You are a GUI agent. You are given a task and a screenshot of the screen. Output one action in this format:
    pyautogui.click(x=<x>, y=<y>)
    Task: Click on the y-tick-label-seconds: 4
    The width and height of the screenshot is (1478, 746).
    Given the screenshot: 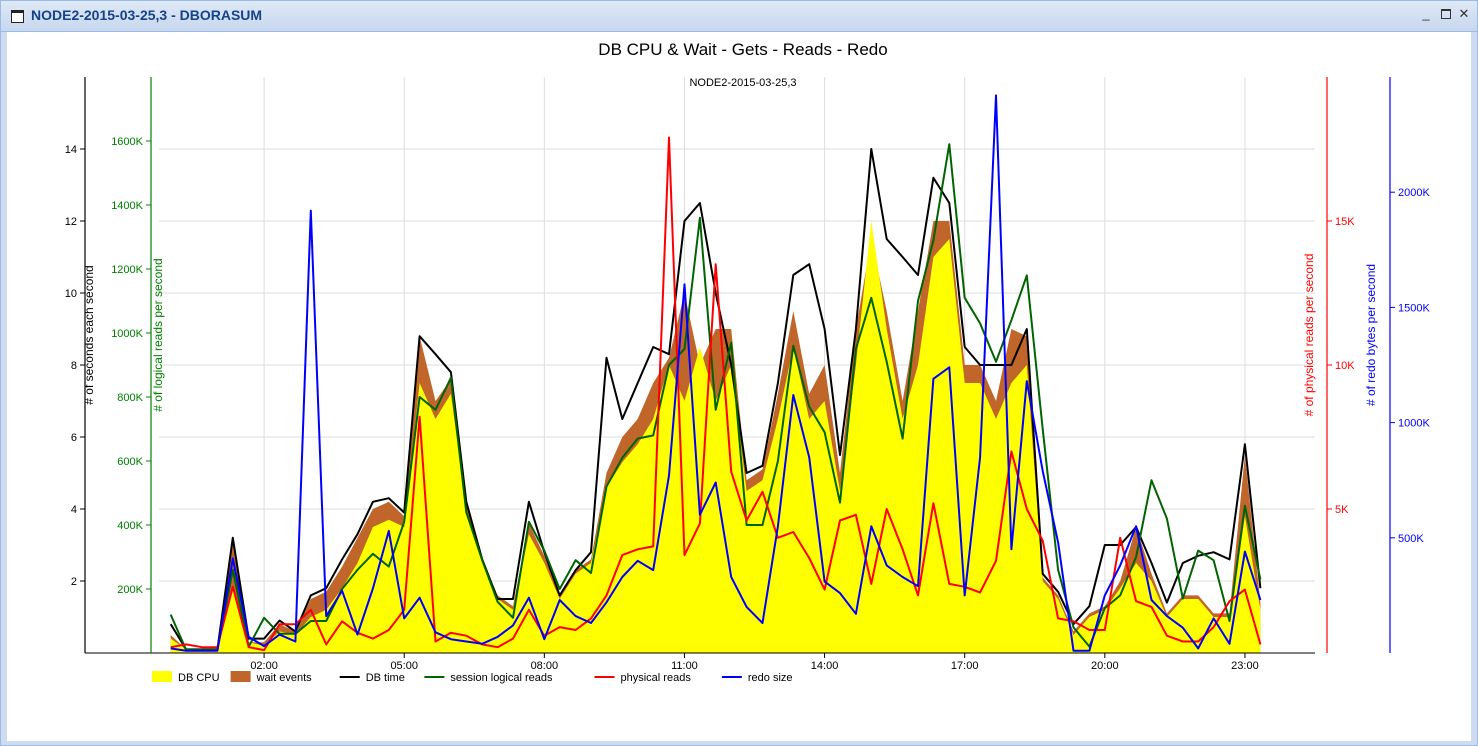 What is the action you would take?
    pyautogui.click(x=74, y=510)
    